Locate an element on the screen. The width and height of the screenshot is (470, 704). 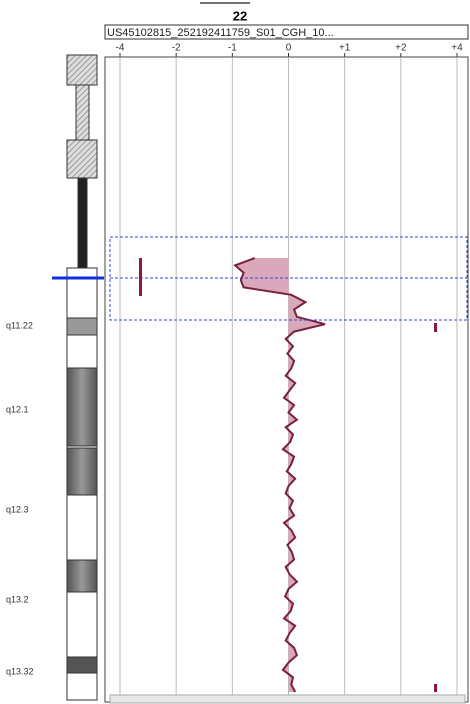
centromere is located at coordinates (82, 223).